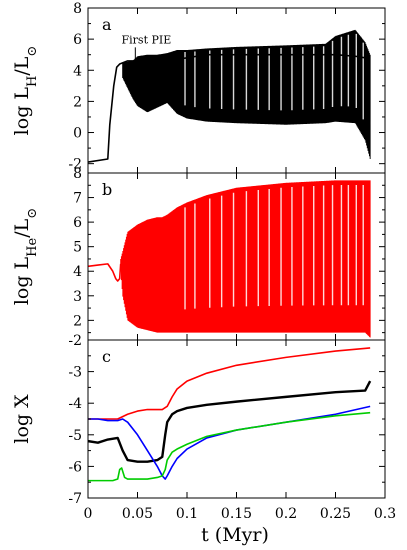 This screenshot has height=550, width=407. I want to click on x-tick-label: 0.15, so click(236, 514).